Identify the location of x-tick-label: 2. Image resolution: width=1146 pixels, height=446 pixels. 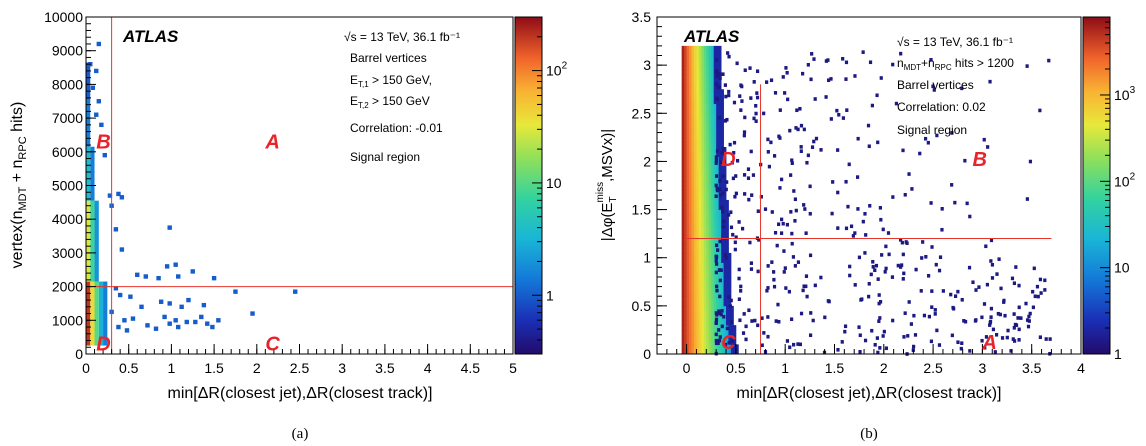
(884, 368).